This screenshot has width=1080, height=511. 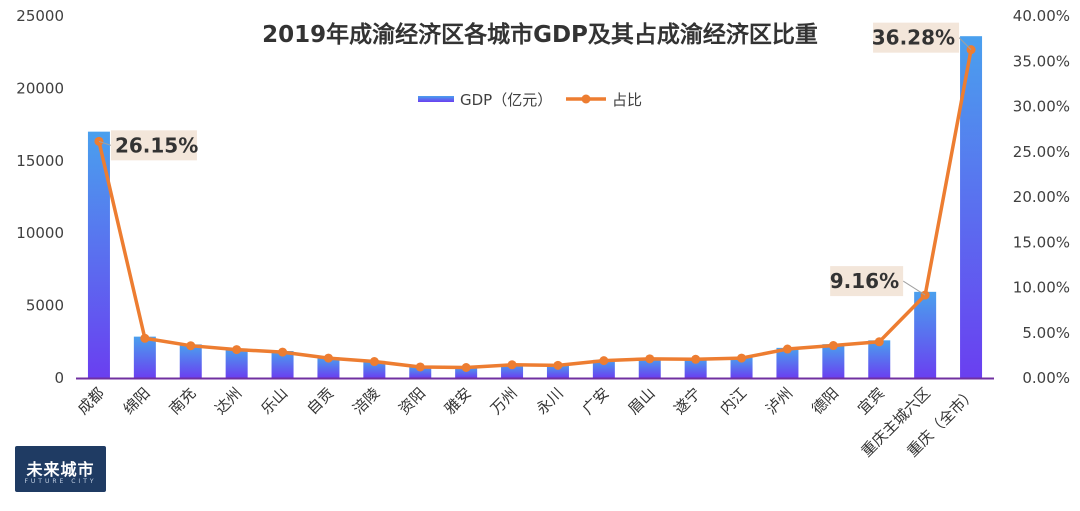 What do you see at coordinates (1041, 242) in the screenshot?
I see `right-tick-label: 15.00%` at bounding box center [1041, 242].